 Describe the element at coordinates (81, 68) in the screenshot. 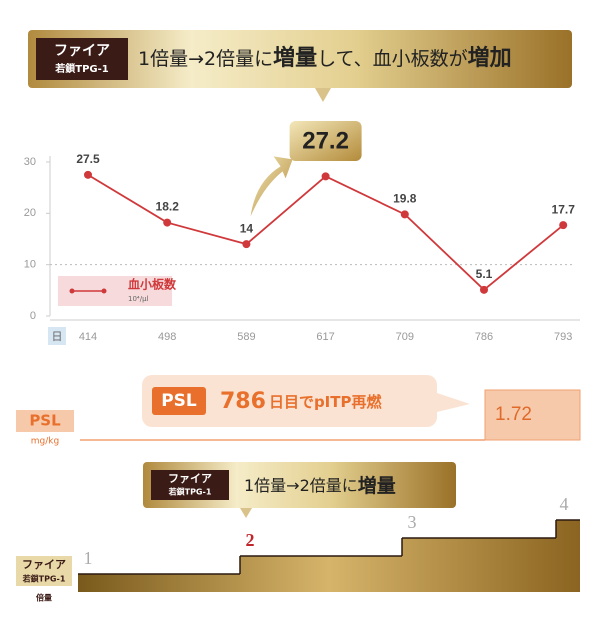

I see `drug-sub: 若鎖TPG-1` at that location.